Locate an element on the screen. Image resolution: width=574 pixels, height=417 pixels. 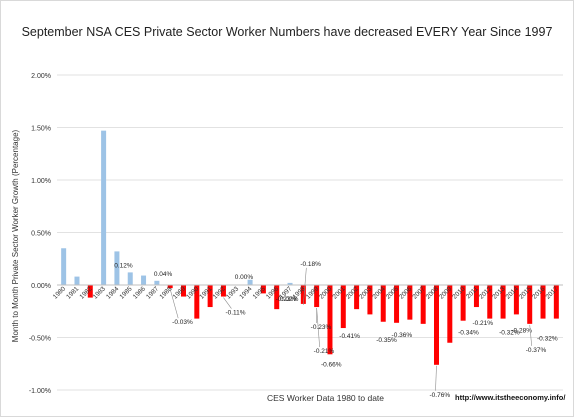
data-label: -0.66% is located at coordinates (331, 364).